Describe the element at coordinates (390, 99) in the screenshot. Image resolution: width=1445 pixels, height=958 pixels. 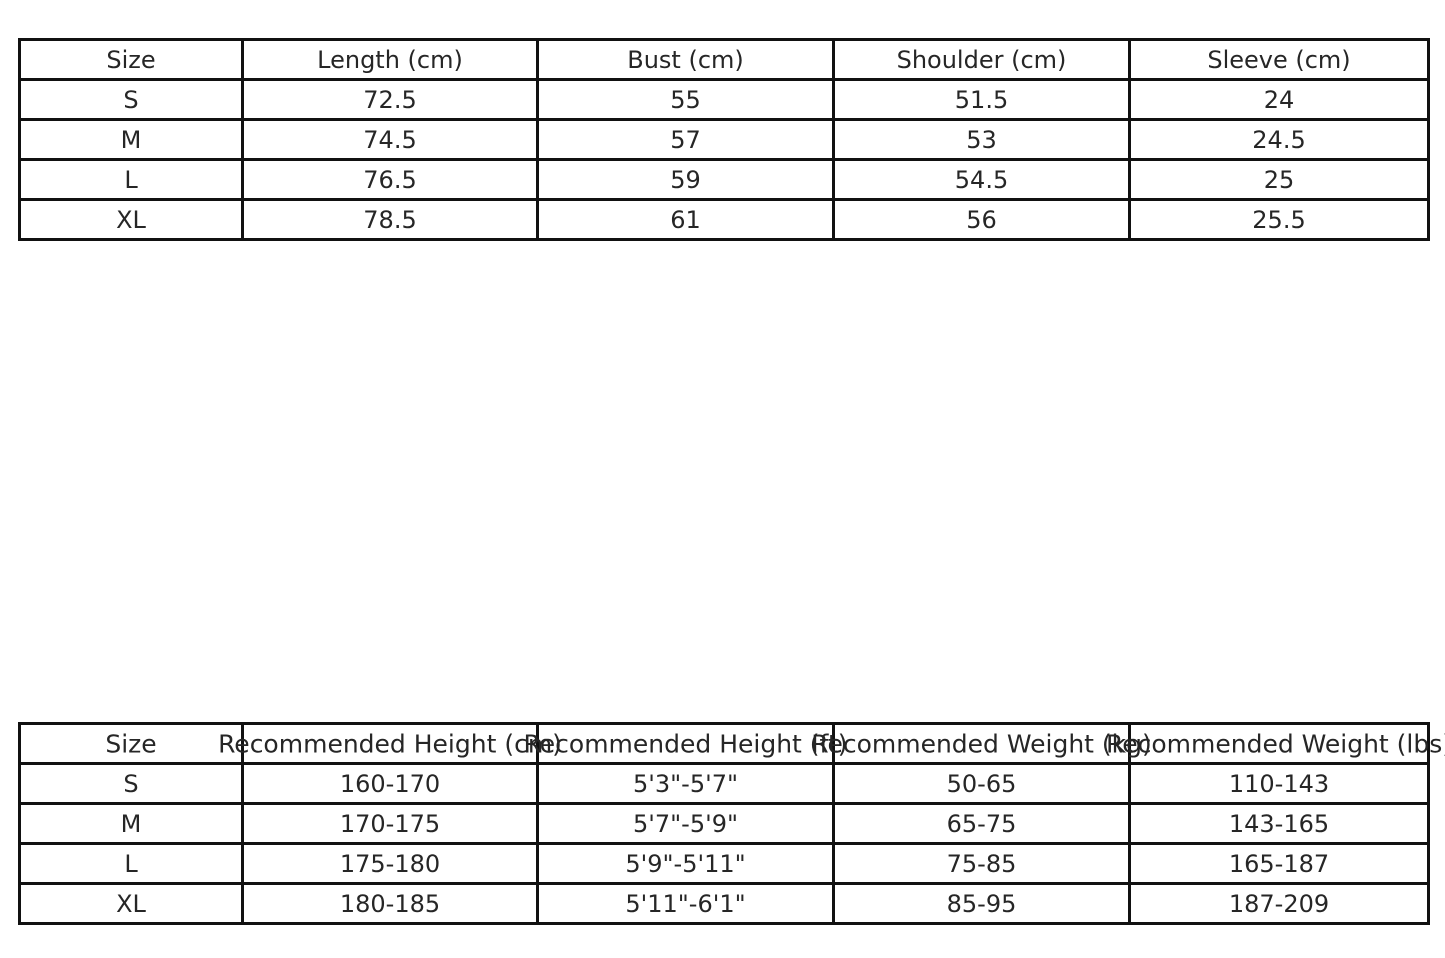
I see `cell-length: 72.5` at that location.